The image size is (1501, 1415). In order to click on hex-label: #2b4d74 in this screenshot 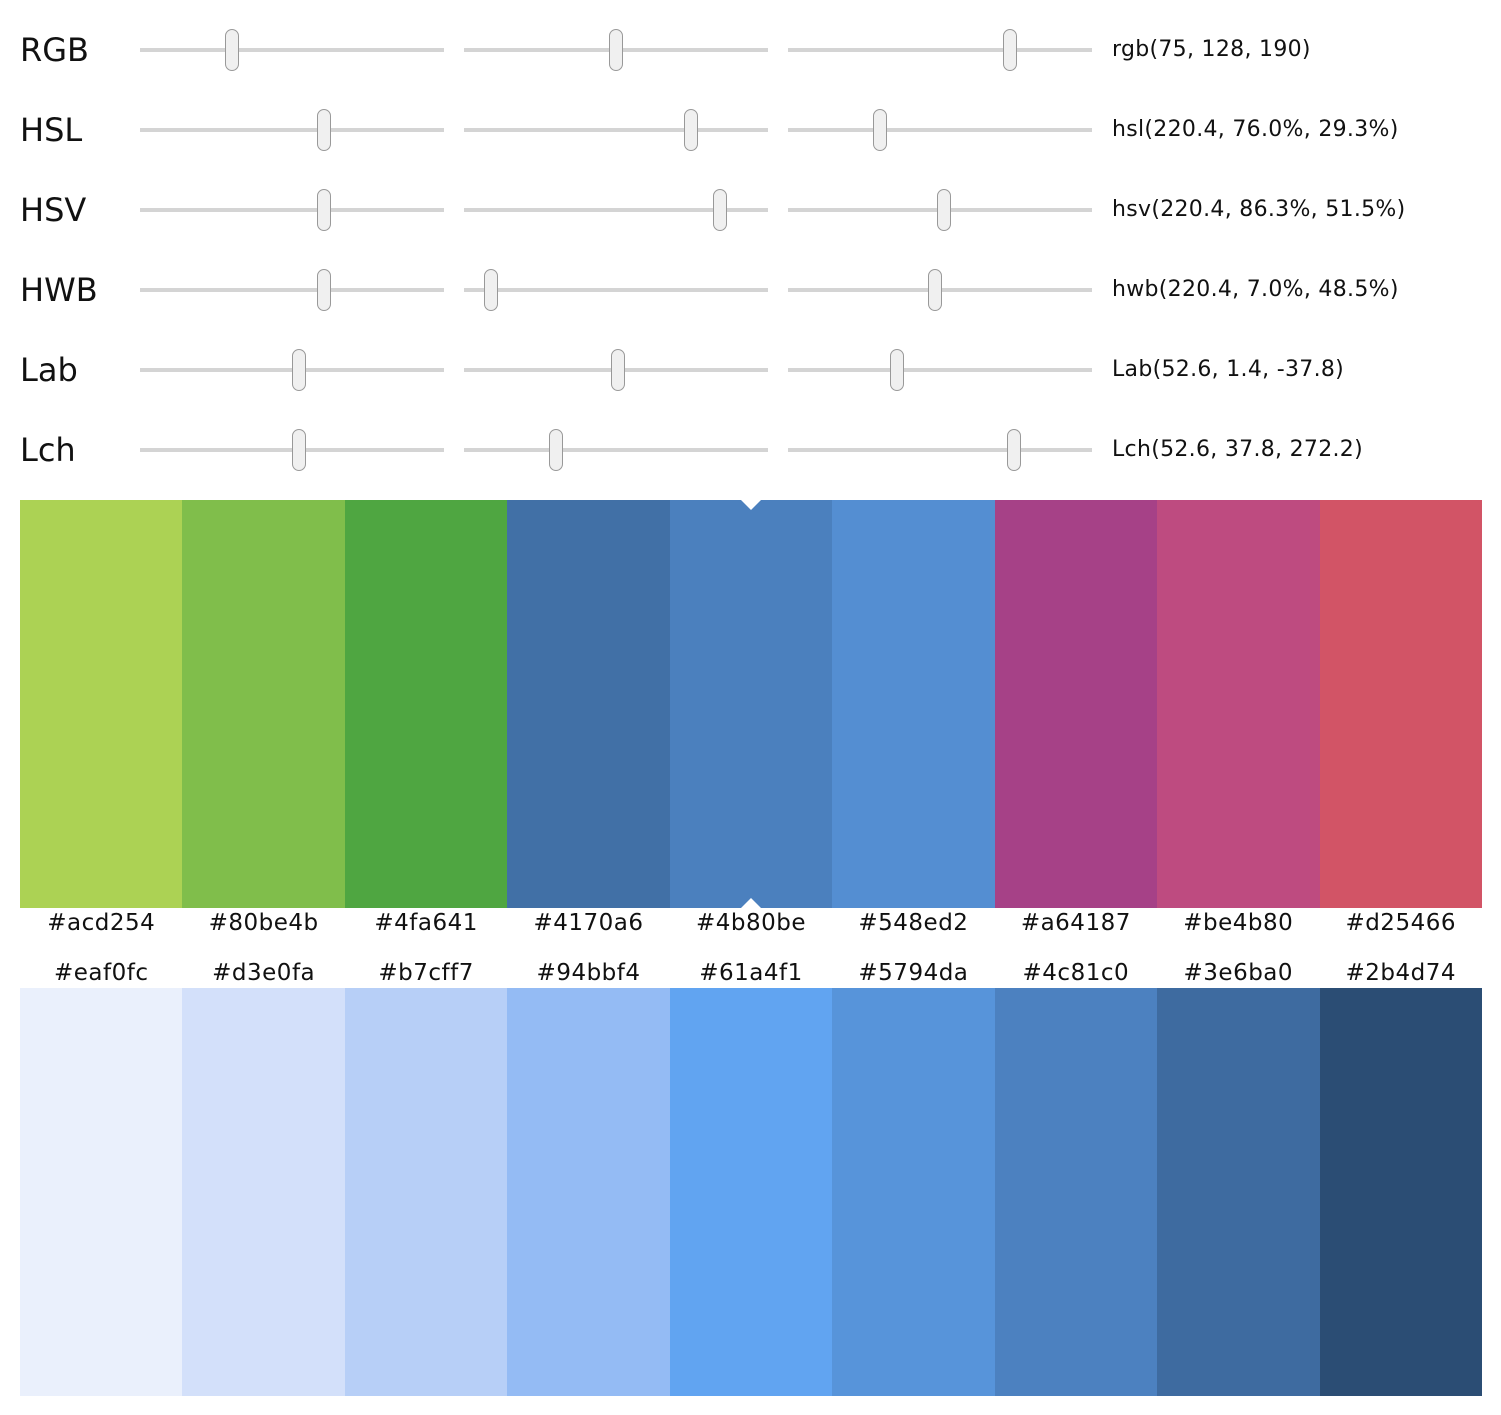, I will do `click(1400, 973)`.